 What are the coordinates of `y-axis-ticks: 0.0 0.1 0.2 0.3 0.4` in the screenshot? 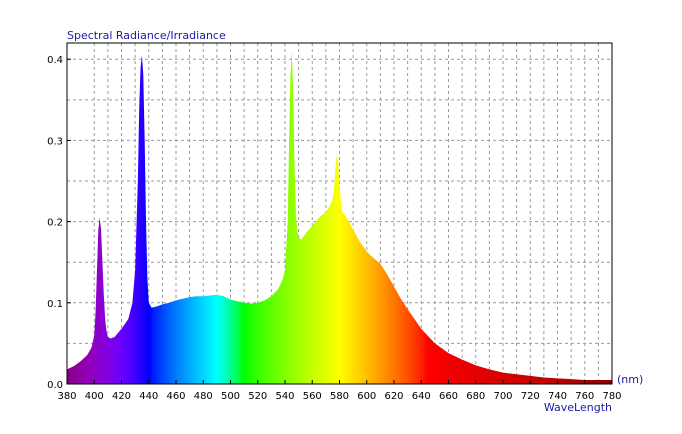 It's located at (59, 223).